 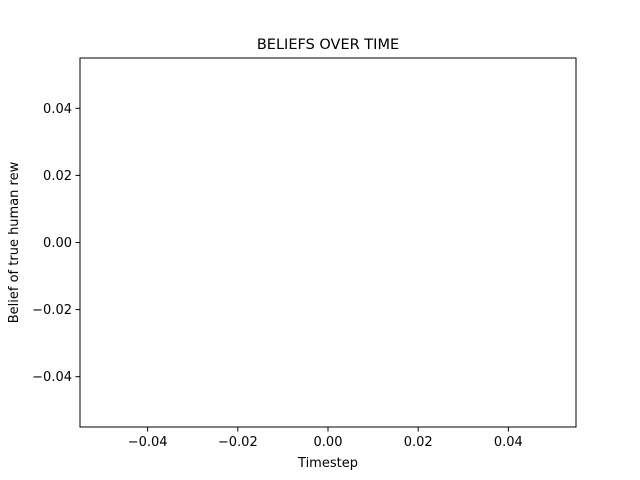 What do you see at coordinates (14, 242) in the screenshot?
I see `y-axis-label: Belief of true human rew` at bounding box center [14, 242].